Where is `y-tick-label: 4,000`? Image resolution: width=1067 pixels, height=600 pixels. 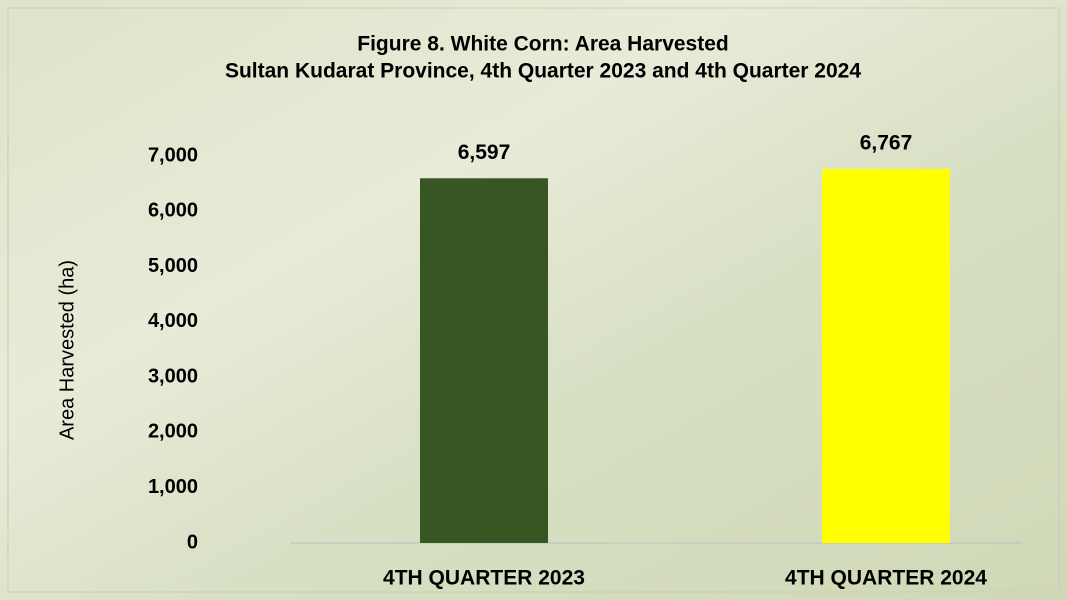 y-tick-label: 4,000 is located at coordinates (173, 321).